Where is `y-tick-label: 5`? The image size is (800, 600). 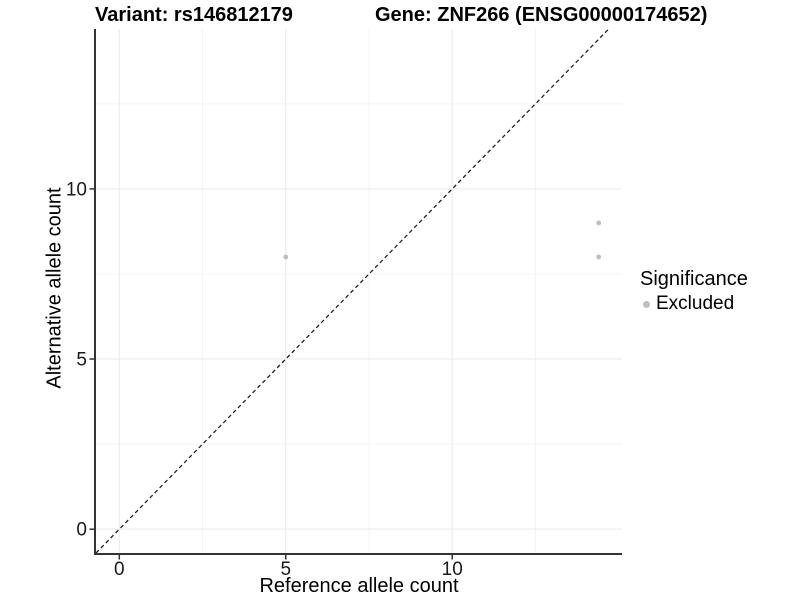 y-tick-label: 5 is located at coordinates (81, 360).